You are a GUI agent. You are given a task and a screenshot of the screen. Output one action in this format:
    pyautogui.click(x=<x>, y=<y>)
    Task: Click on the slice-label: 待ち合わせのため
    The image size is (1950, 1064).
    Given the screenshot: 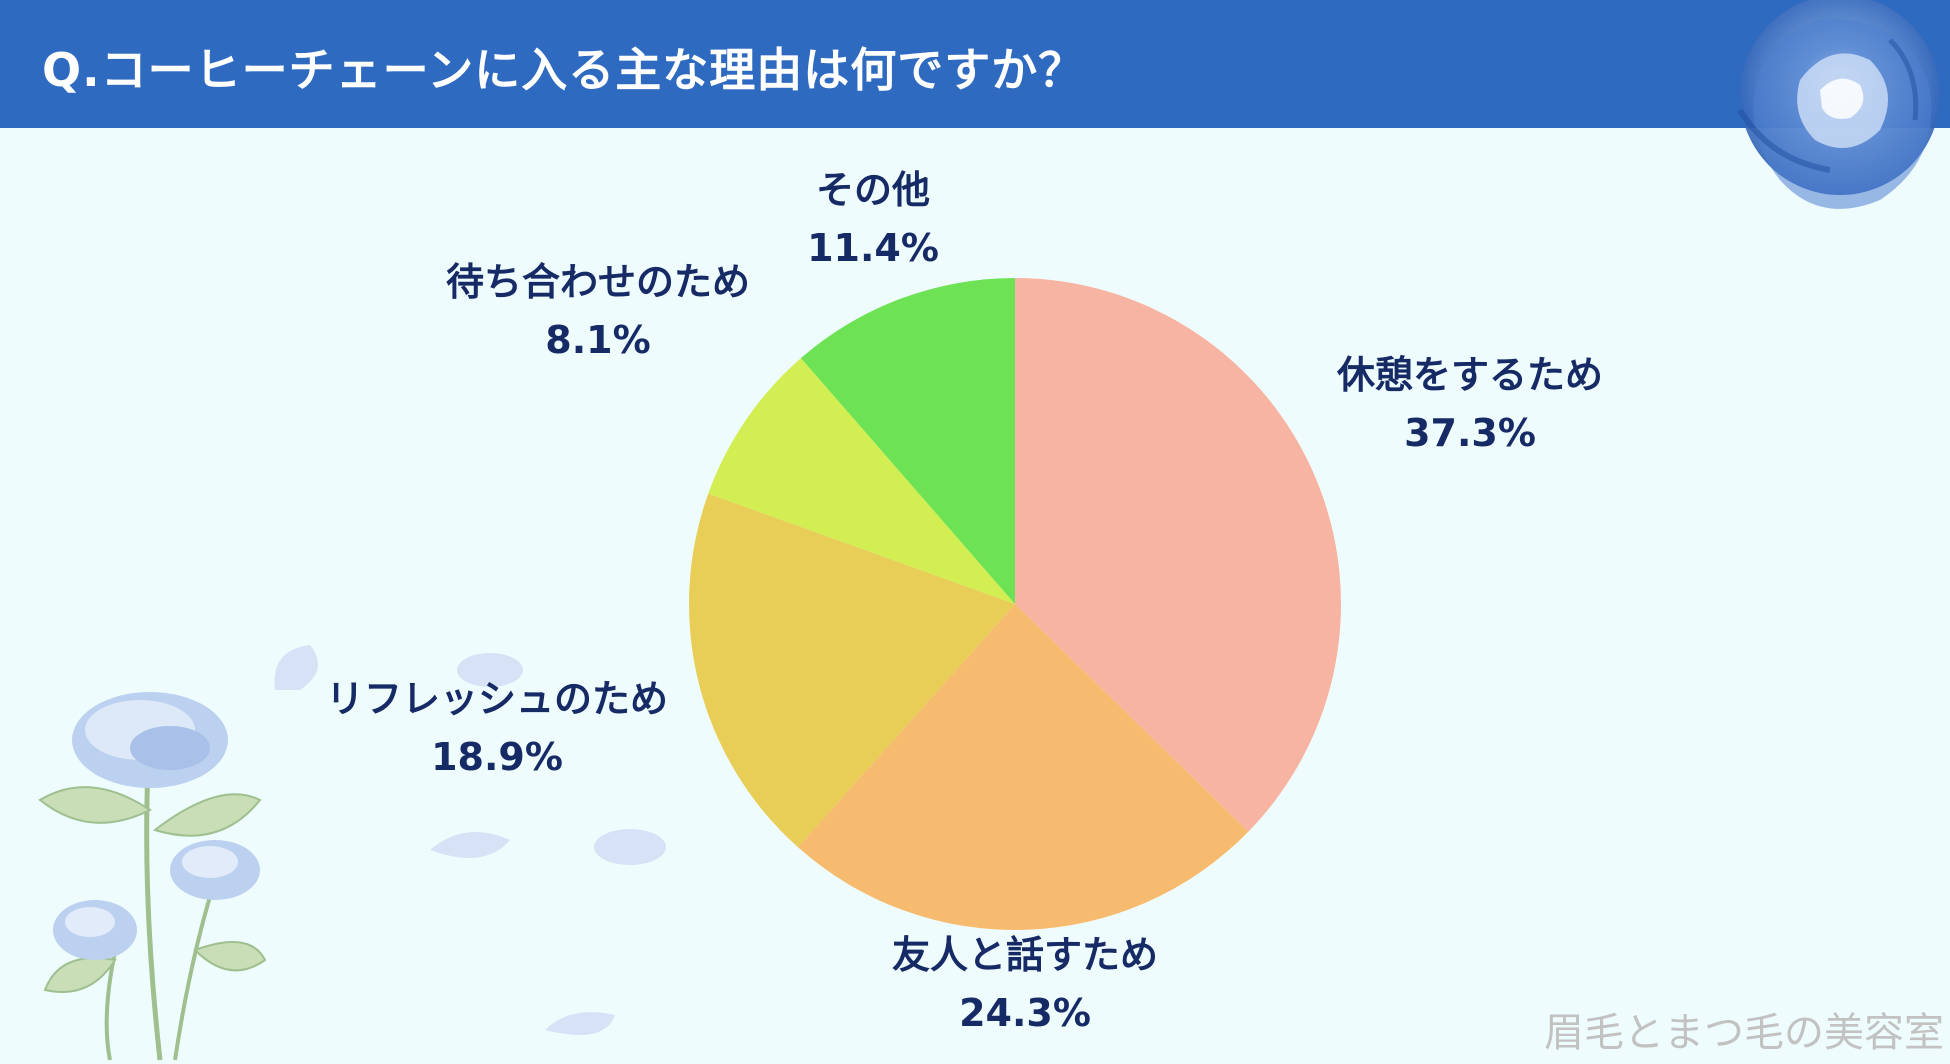 What is the action you would take?
    pyautogui.click(x=598, y=282)
    